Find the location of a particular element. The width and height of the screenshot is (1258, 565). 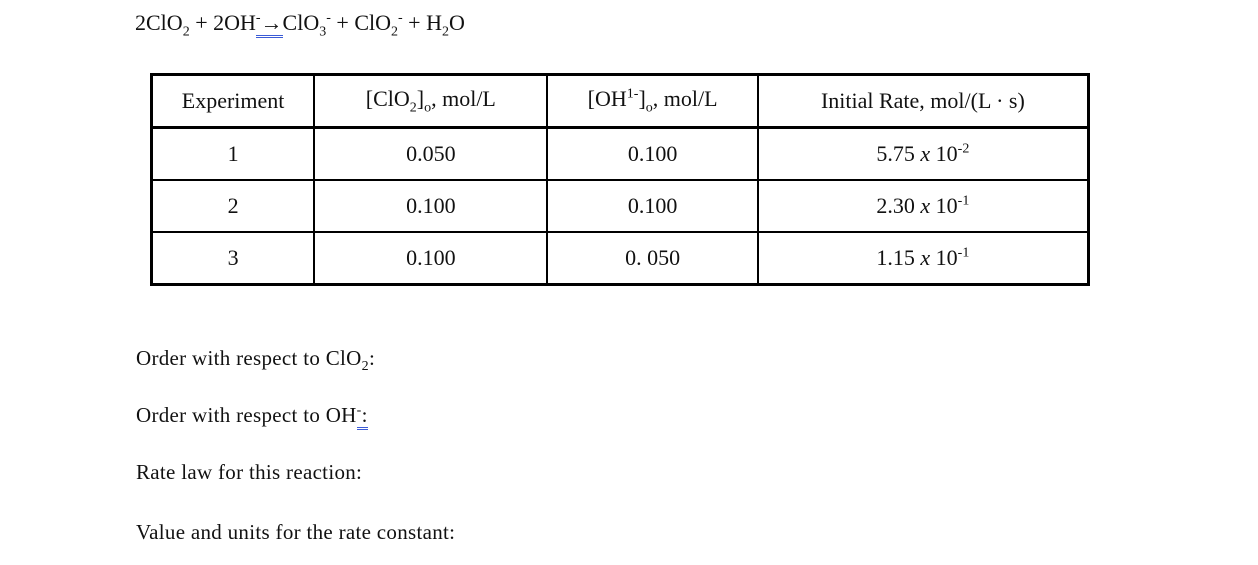

cell-text: 3 is located at coordinates (233, 257).